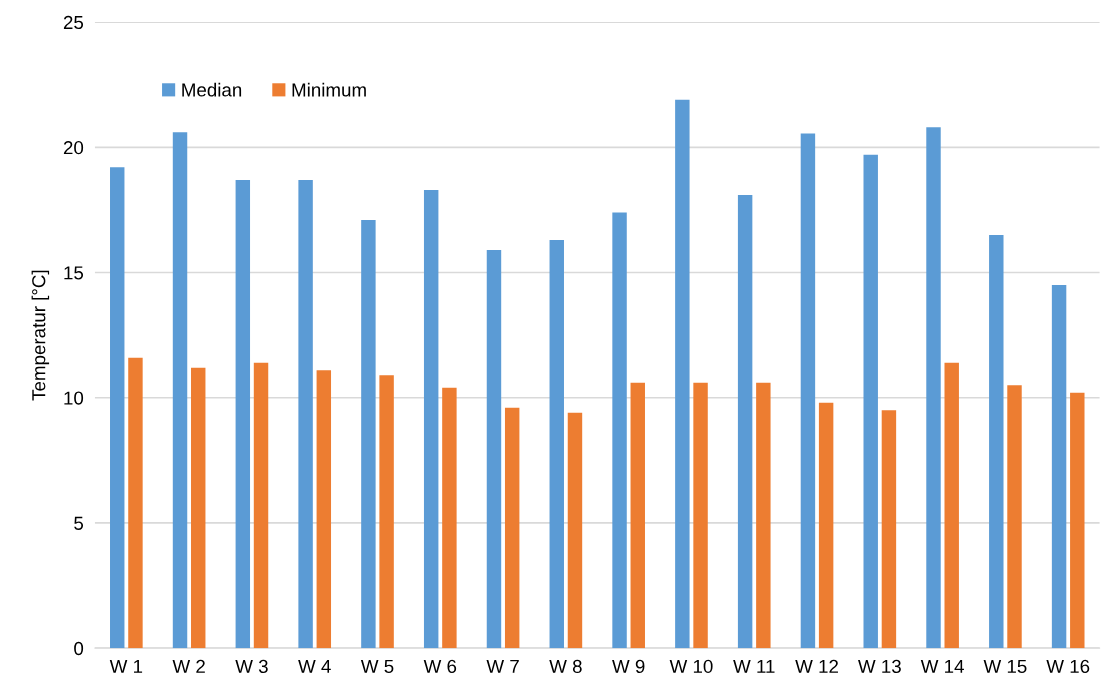 The height and width of the screenshot is (691, 1104). I want to click on x-tick-label: W 10, so click(691, 666).